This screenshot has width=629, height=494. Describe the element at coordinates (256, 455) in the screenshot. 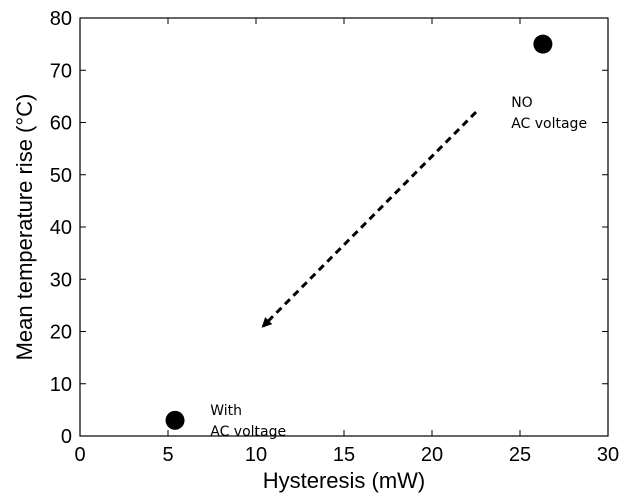

I see `x-tick-label: 10` at that location.